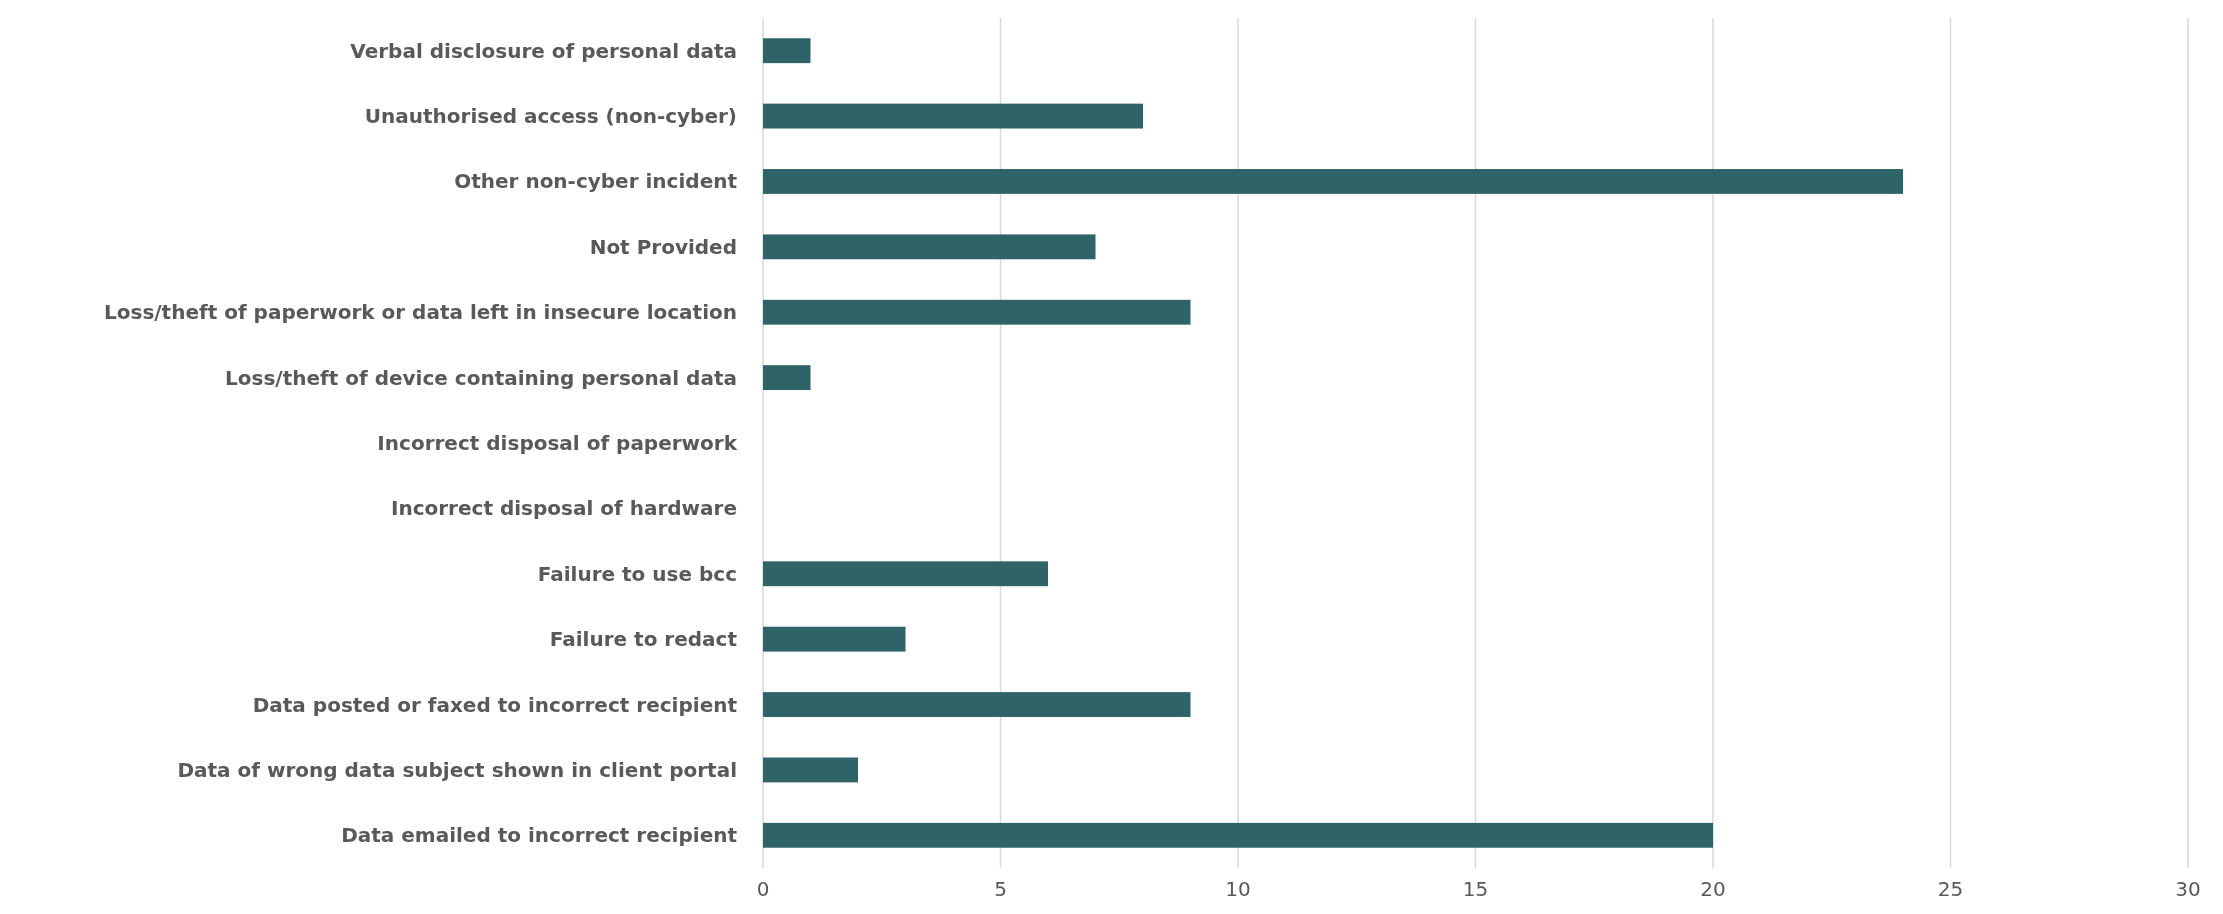  Describe the element at coordinates (1000, 889) in the screenshot. I see `x-tick-label: 5` at that location.